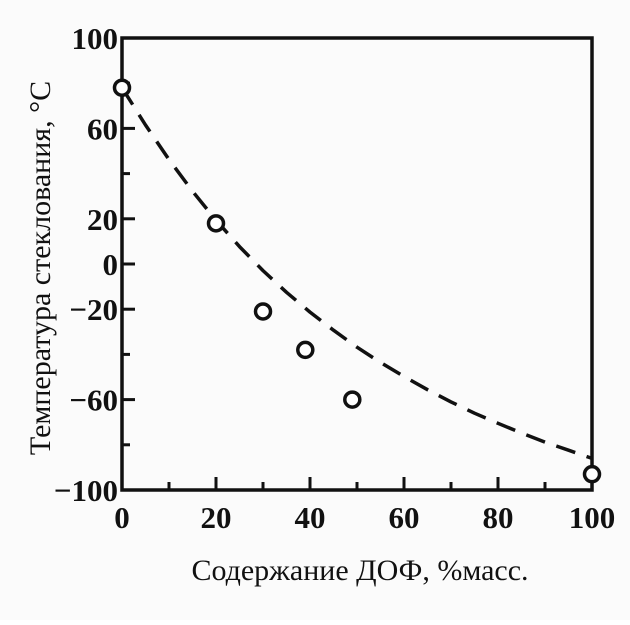 Image resolution: width=630 pixels, height=625 pixels. Describe the element at coordinates (498, 517) in the screenshot. I see `x-tick-label-80: 80` at that location.